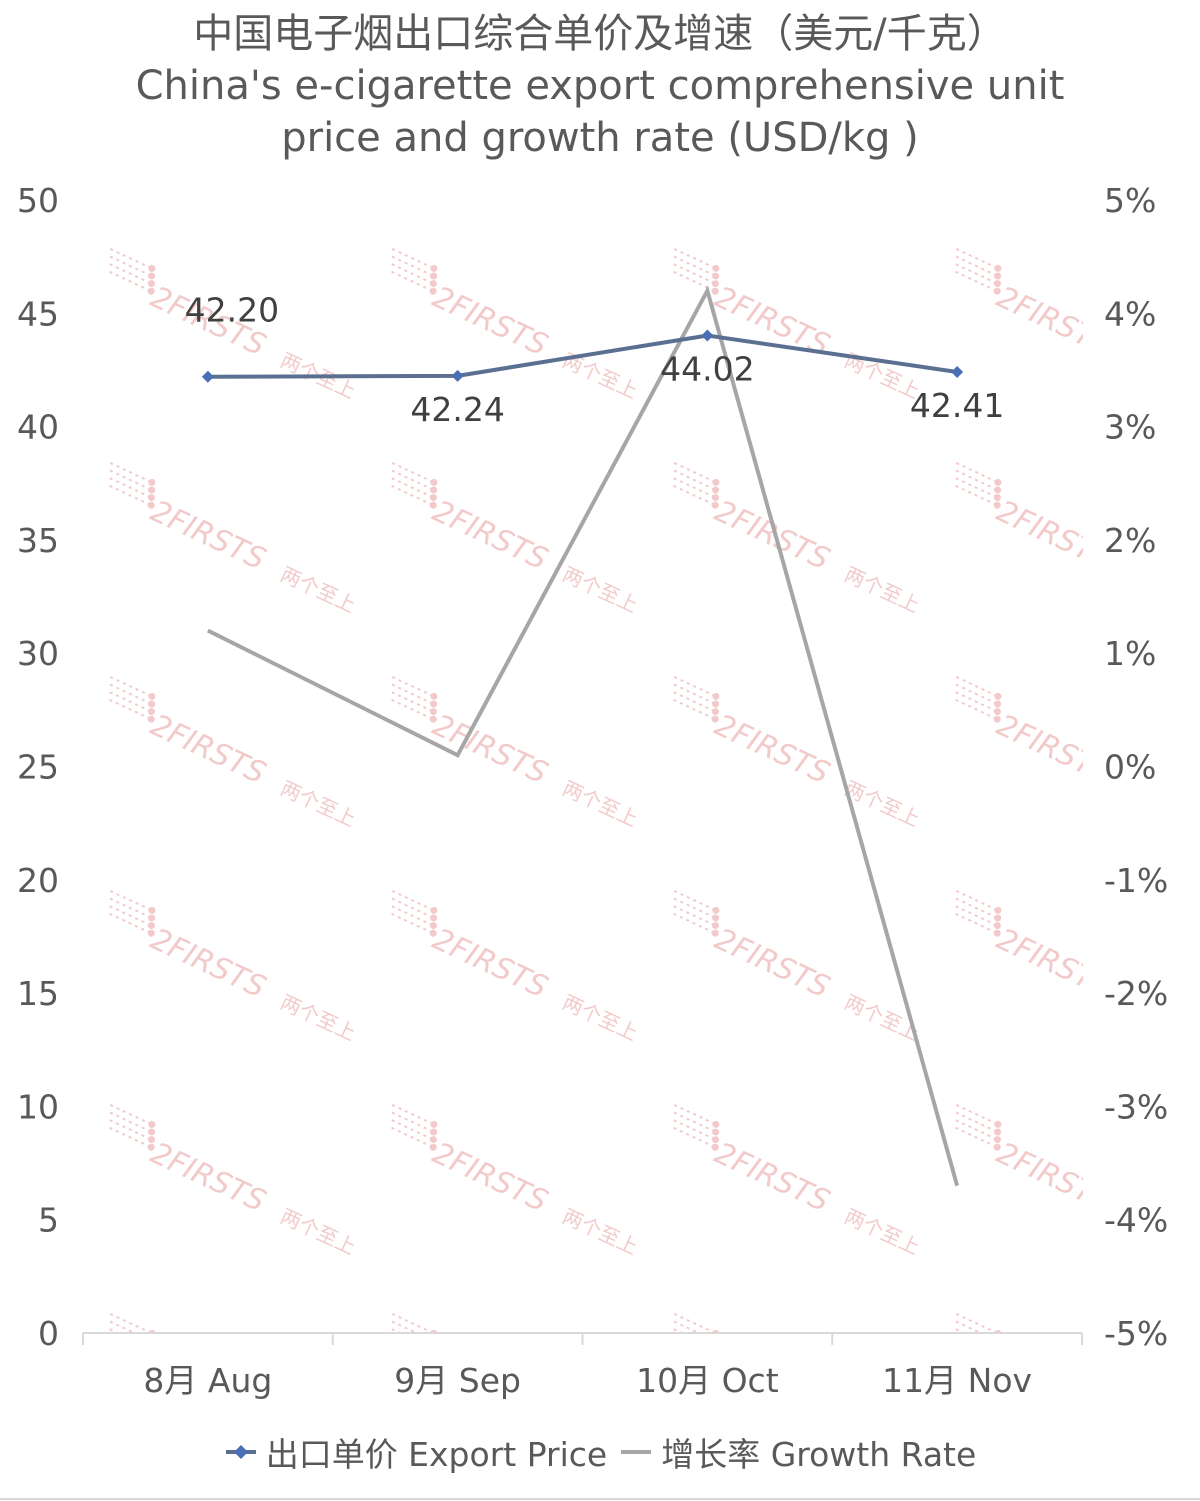 The height and width of the screenshot is (1501, 1200). What do you see at coordinates (415, 1452) in the screenshot?
I see `legend-item-export-price: 出口单价 Export Price` at bounding box center [415, 1452].